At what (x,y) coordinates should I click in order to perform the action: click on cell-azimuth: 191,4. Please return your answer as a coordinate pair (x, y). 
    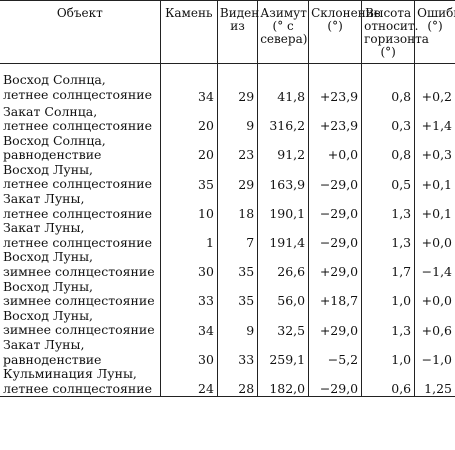
    Looking at the image, I should click on (283, 236).